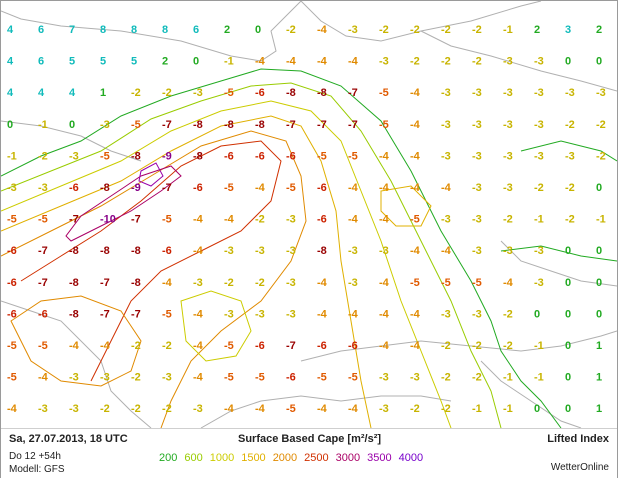 This screenshot has height=478, width=618. I want to click on legend-item: 3000, so click(348, 458).